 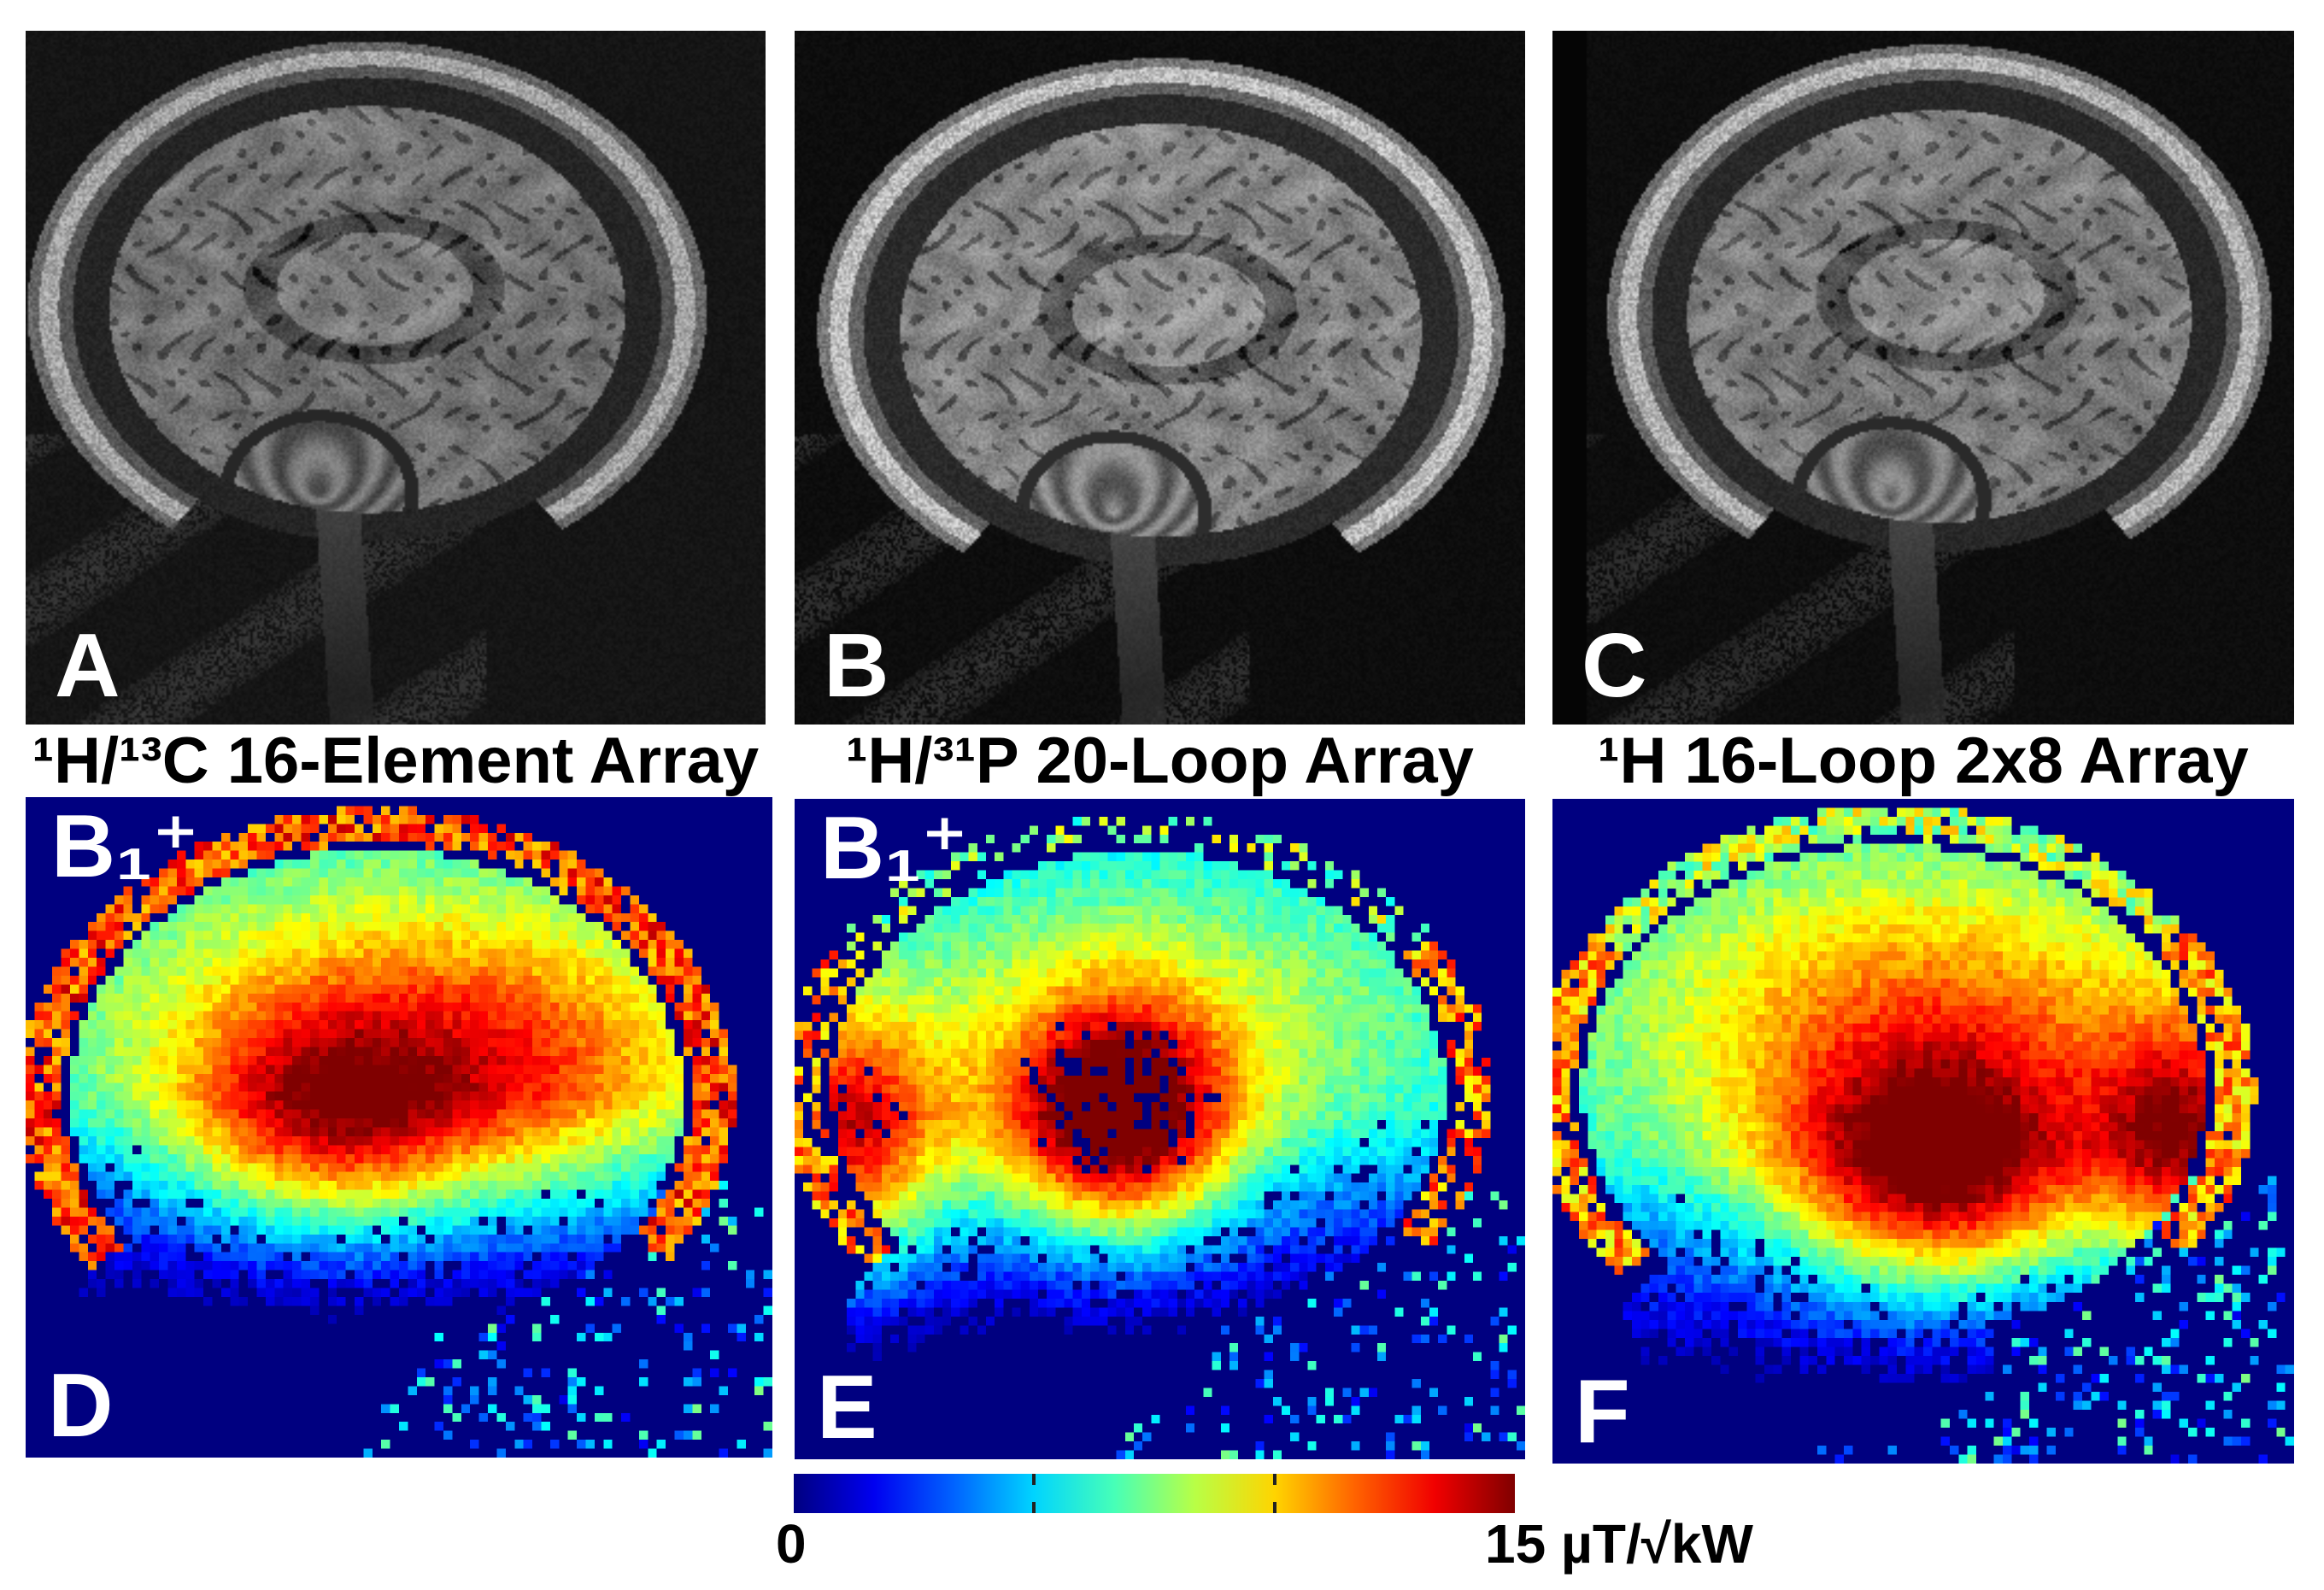 I want to click on colorbar-min-label: 0, so click(x=791, y=1544).